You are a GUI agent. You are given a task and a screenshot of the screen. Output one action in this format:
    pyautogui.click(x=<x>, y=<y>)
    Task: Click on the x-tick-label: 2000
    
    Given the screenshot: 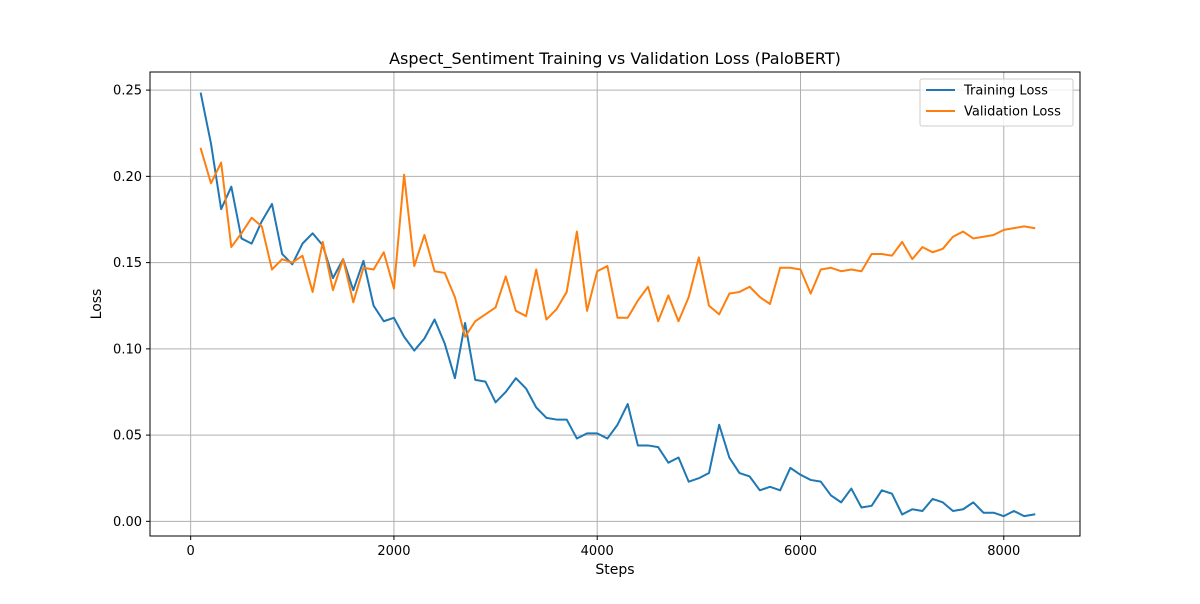 What is the action you would take?
    pyautogui.click(x=393, y=551)
    